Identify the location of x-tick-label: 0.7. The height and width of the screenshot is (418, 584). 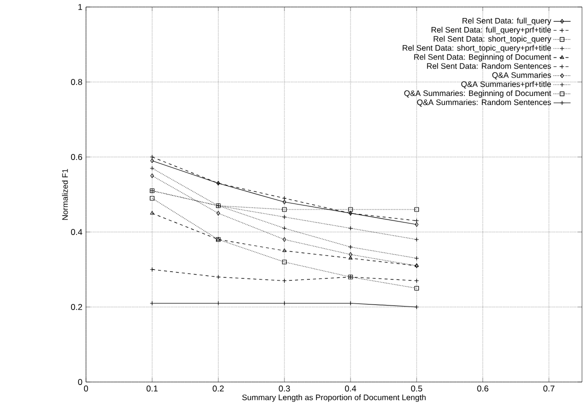
(548, 389).